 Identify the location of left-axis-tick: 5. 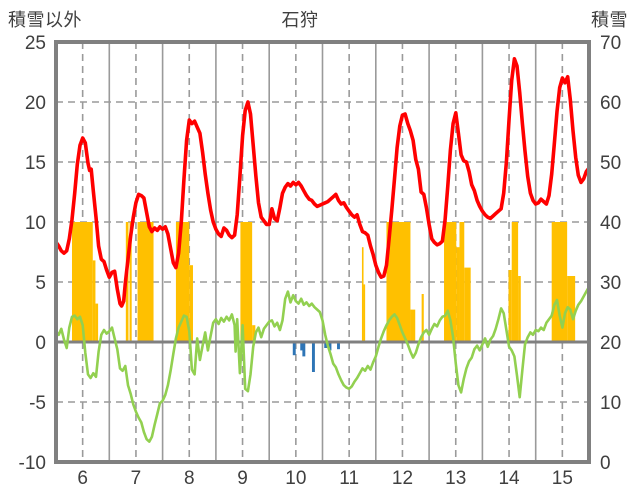
(40, 283).